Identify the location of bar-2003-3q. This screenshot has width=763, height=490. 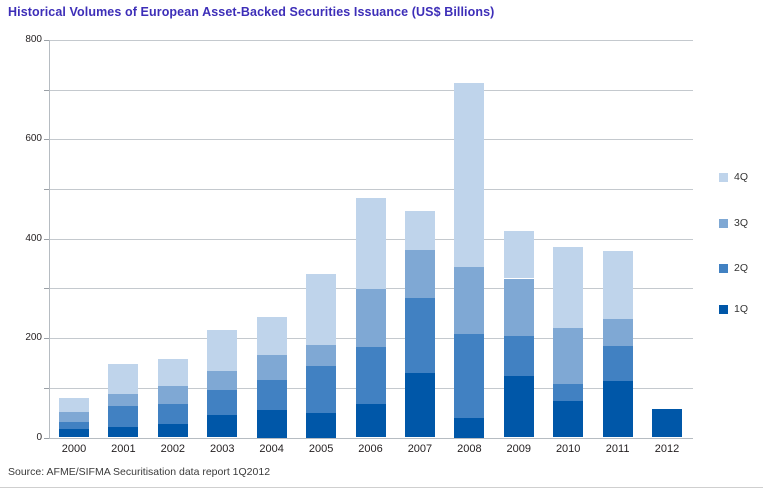
(222, 380).